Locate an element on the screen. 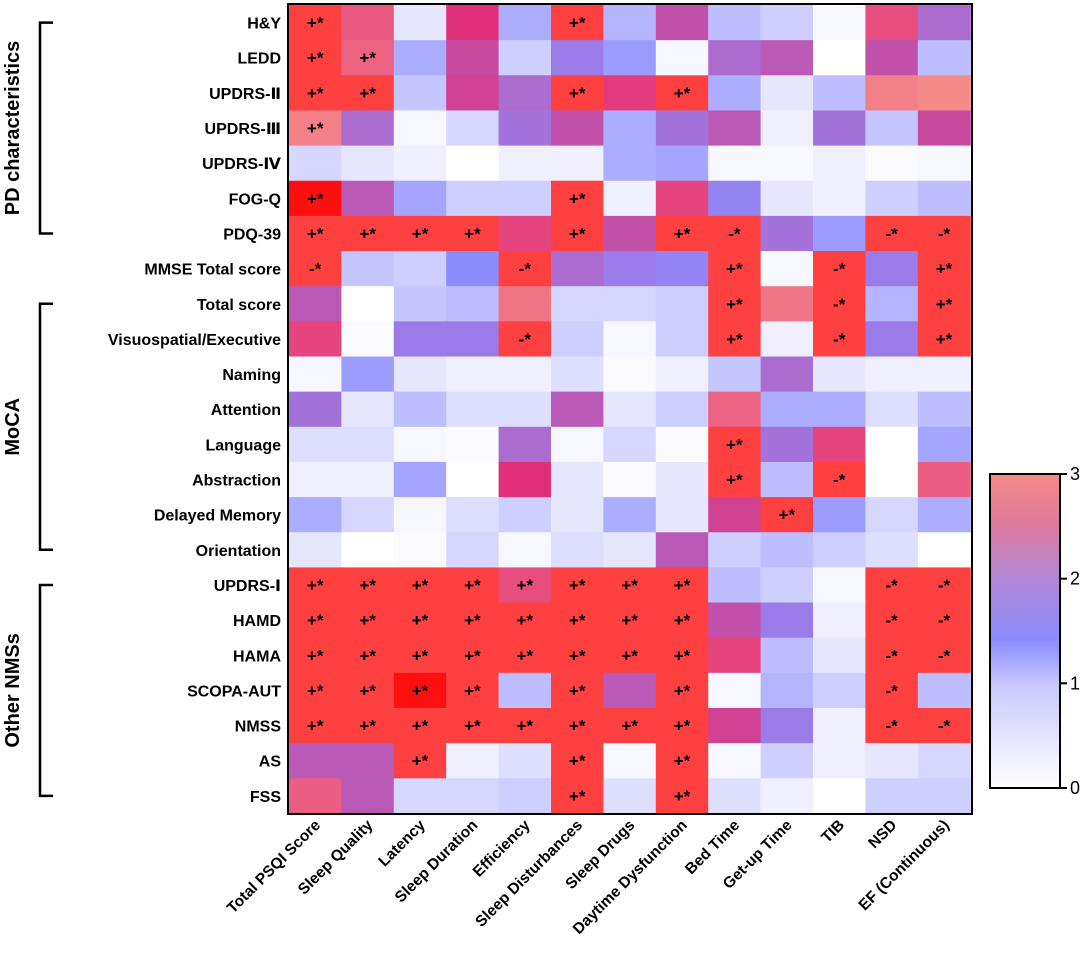 This screenshot has width=1084, height=964. cell-nmss-tib is located at coordinates (839, 726).